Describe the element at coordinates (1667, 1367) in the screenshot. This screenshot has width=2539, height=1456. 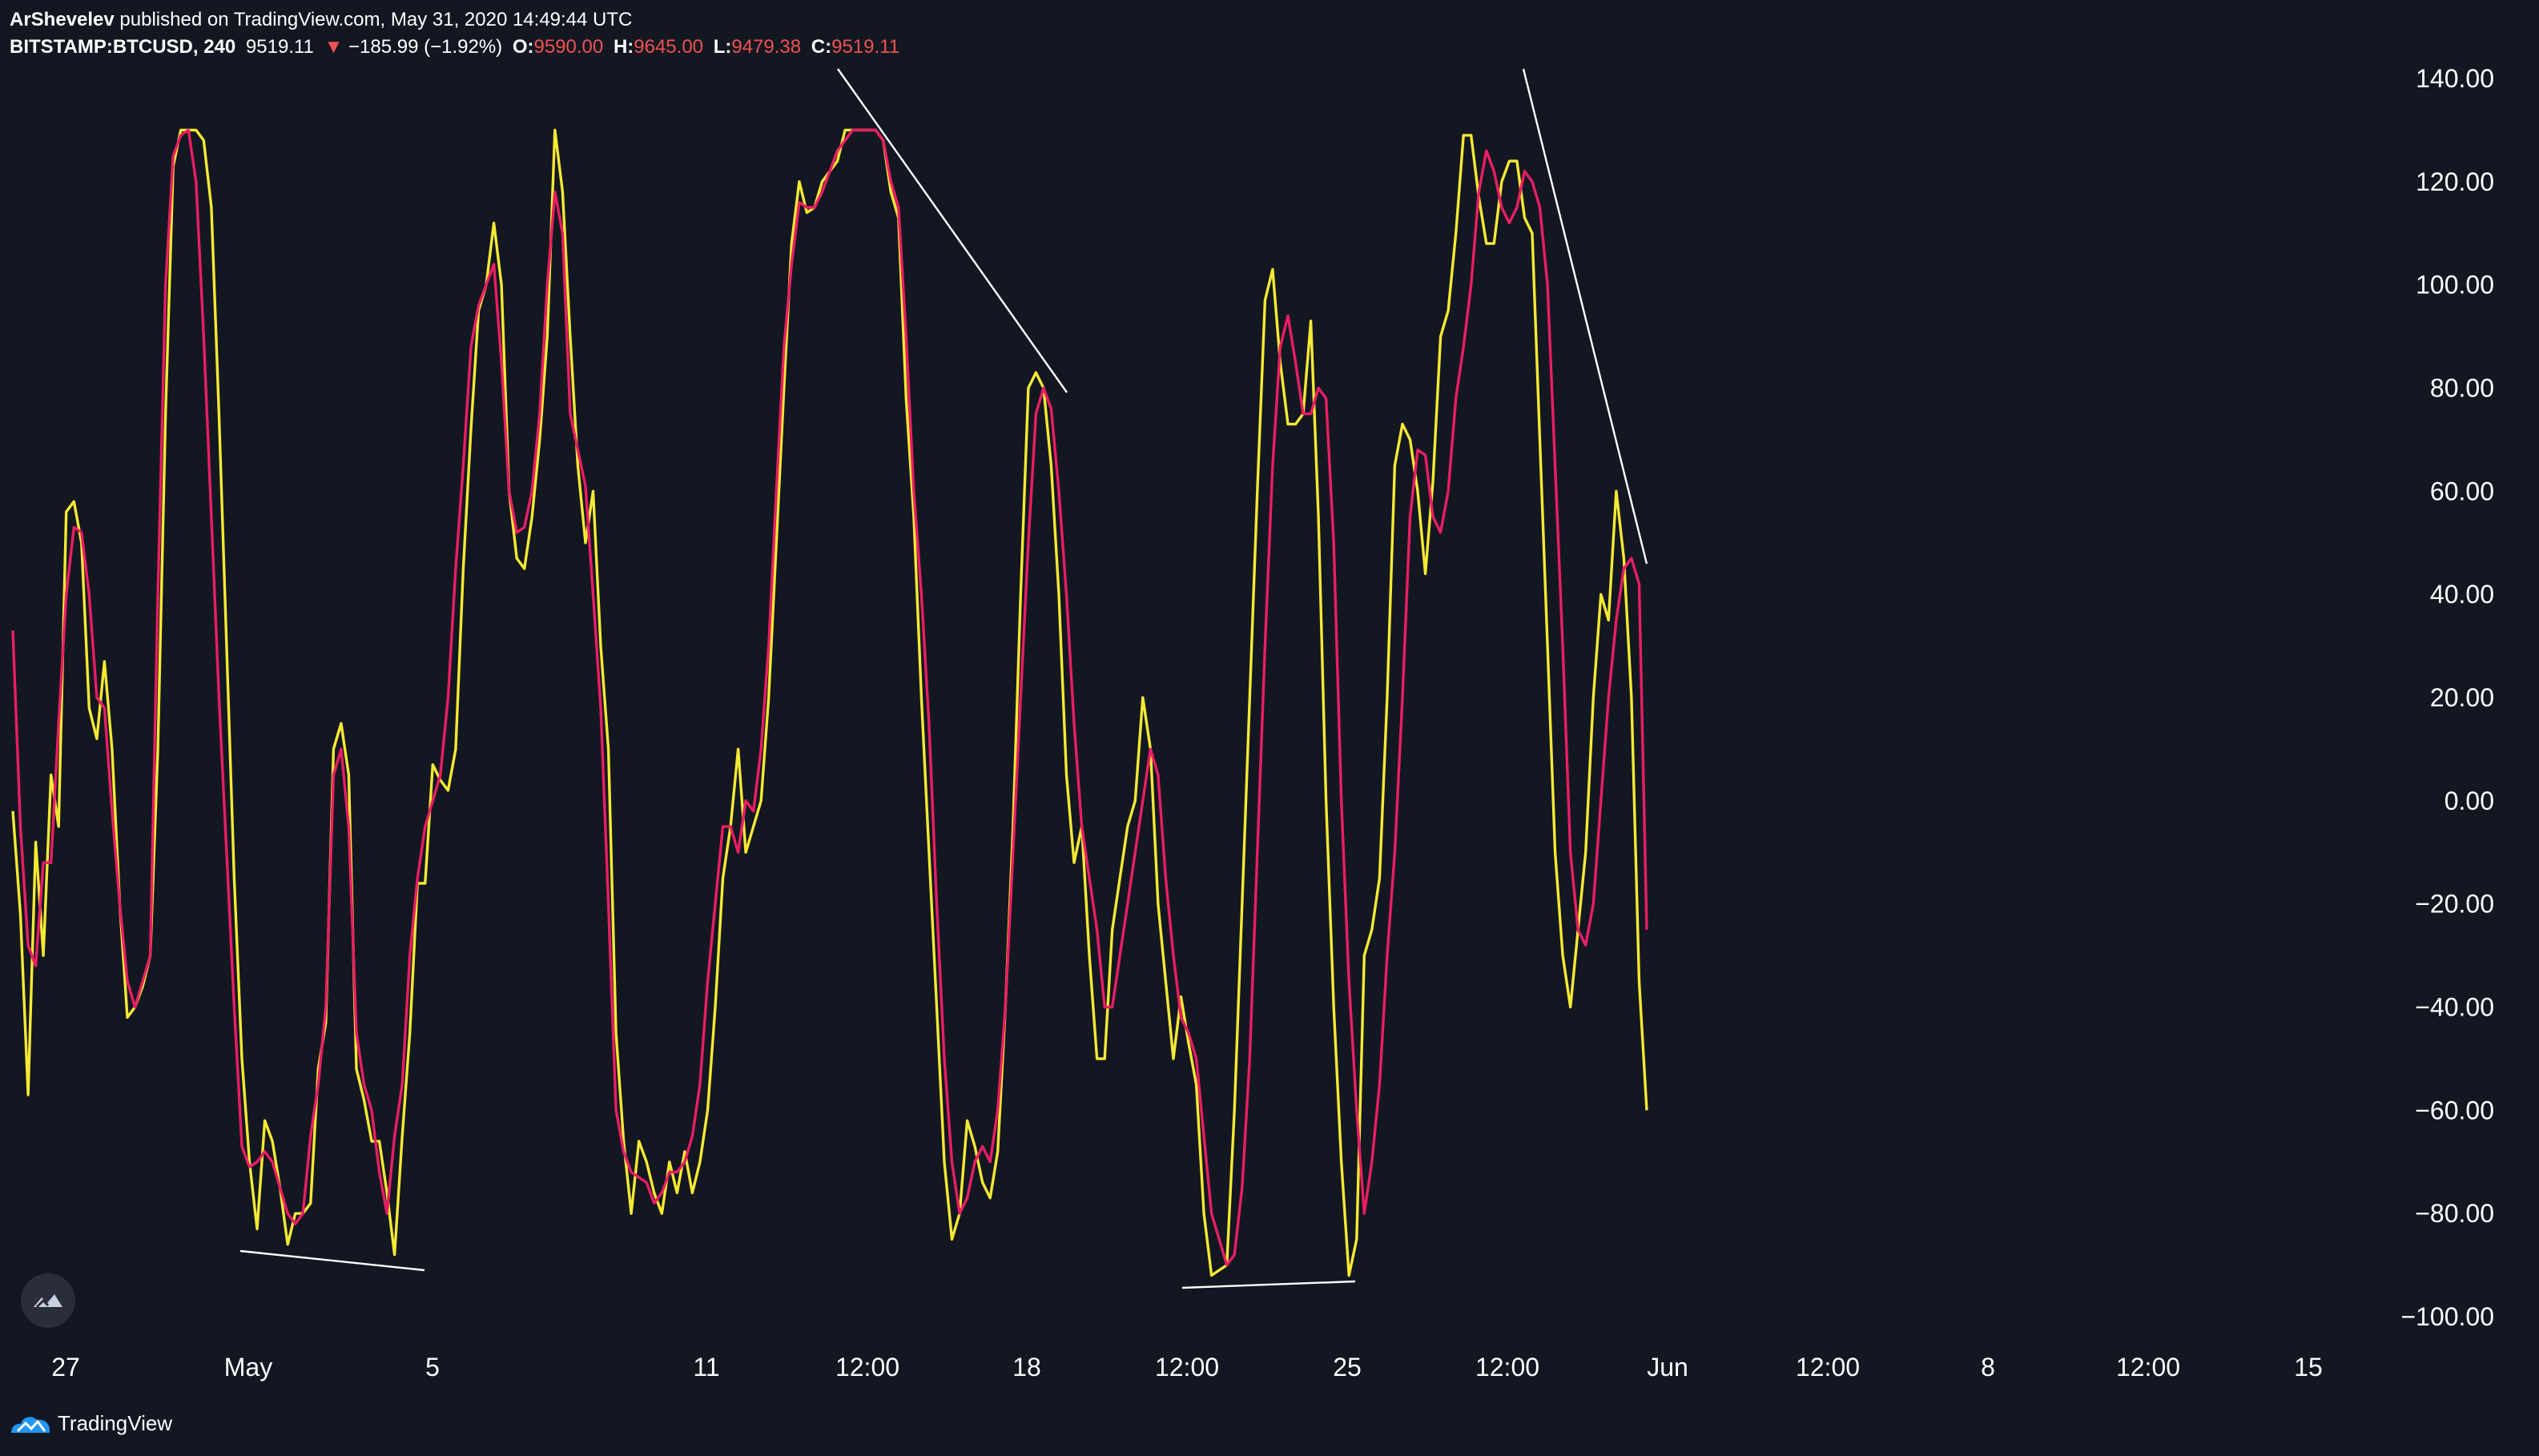
I see `x-tick-label: Jun` at that location.